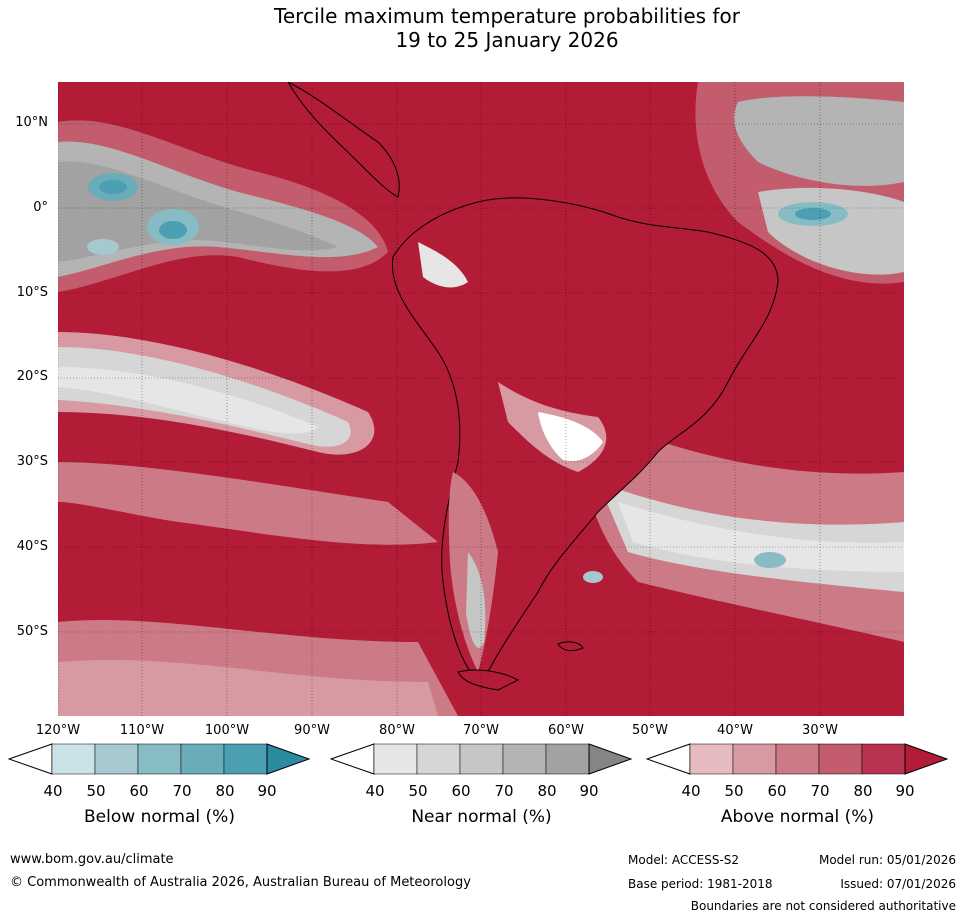 This screenshot has height=919, width=965. What do you see at coordinates (32, 631) in the screenshot?
I see `lat-label-50s: 50°S` at bounding box center [32, 631].